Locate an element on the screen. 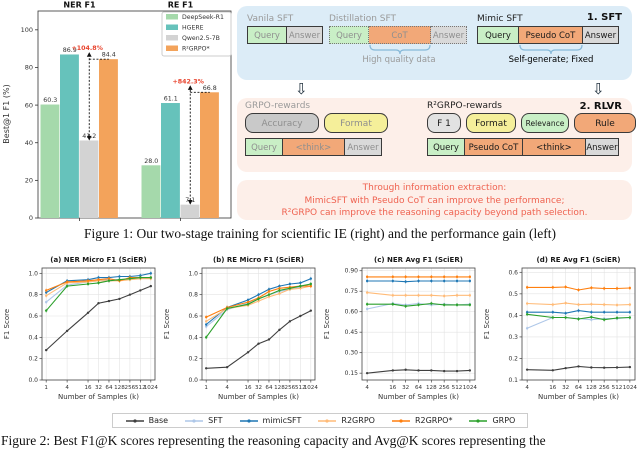  svg-text: 128 is located at coordinates (431, 388).